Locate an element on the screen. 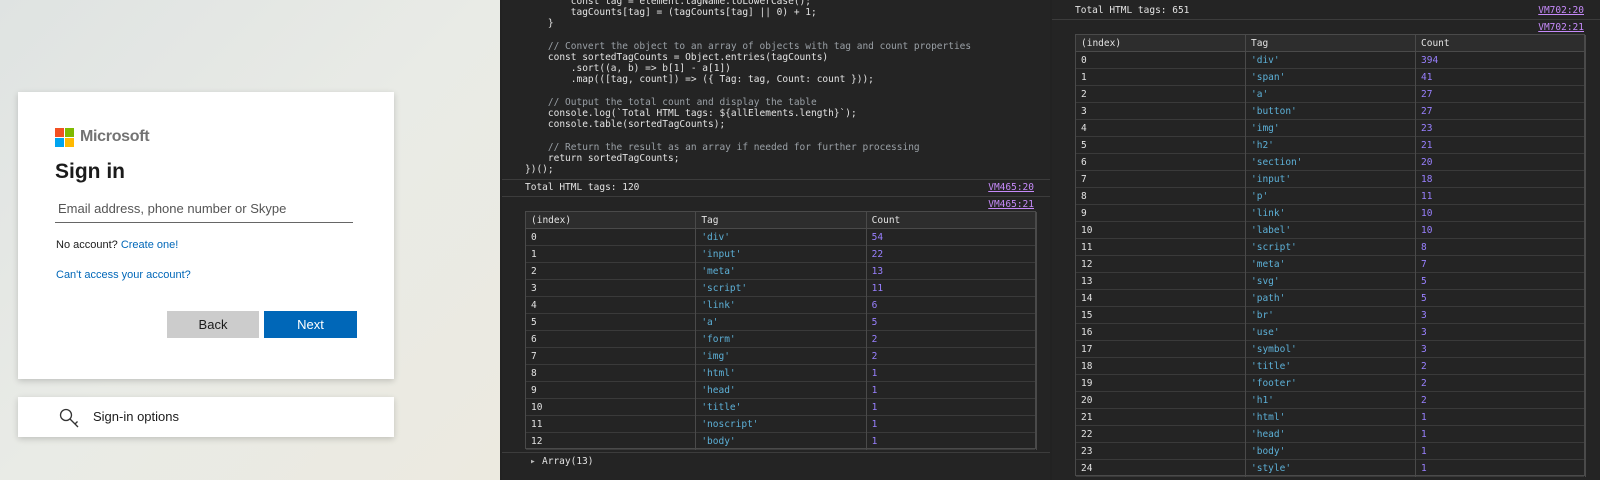  log-total: Total HTML tags: 651 is located at coordinates (1132, 10).